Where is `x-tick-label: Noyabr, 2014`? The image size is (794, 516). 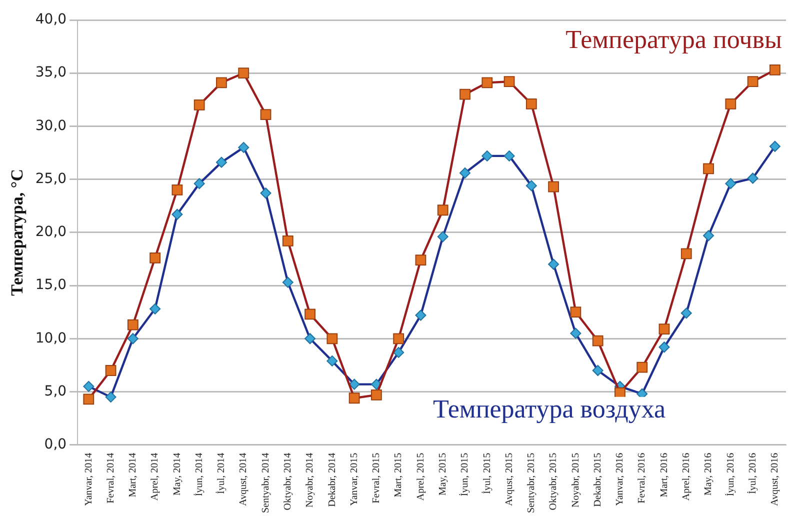 x-tick-label: Noyabr, 2014 is located at coordinates (310, 480).